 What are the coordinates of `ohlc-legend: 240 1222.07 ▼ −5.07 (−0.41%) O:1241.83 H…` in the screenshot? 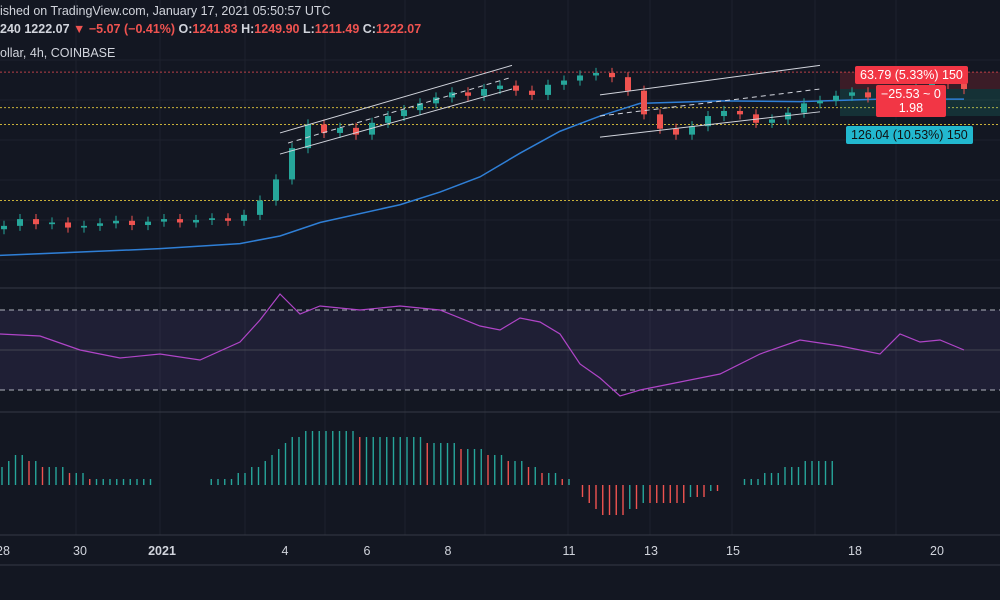 It's located at (210, 29).